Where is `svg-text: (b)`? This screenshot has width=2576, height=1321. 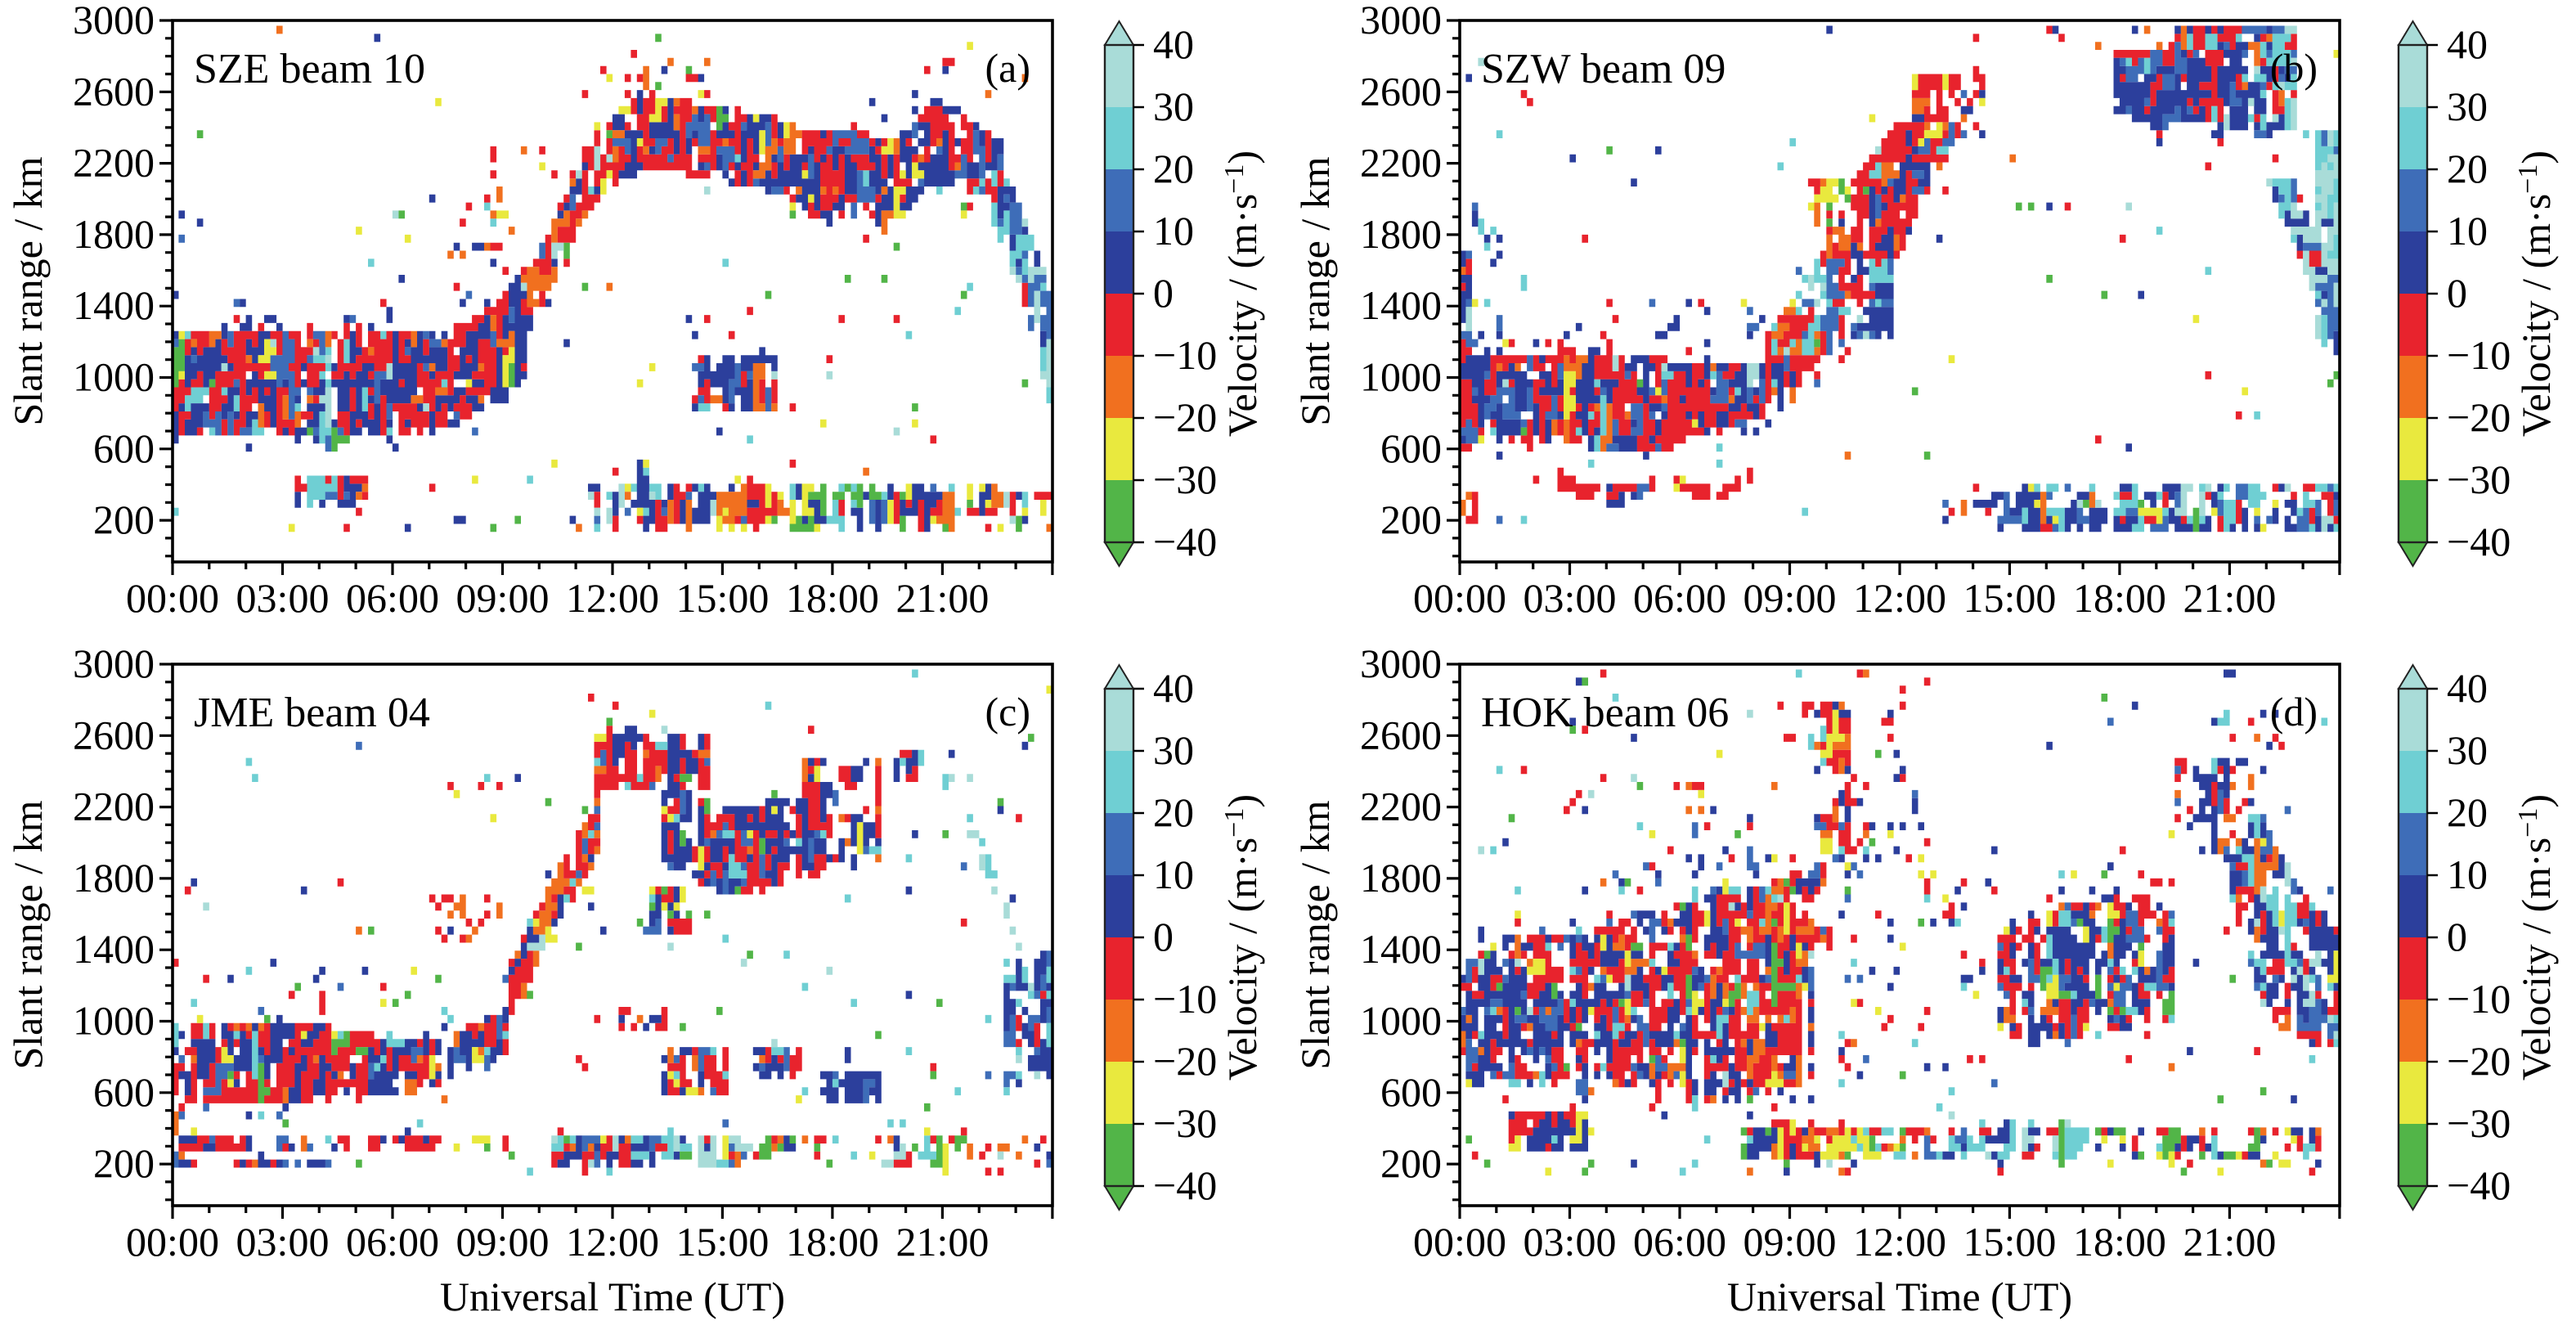
svg-text: (b) is located at coordinates (2294, 68).